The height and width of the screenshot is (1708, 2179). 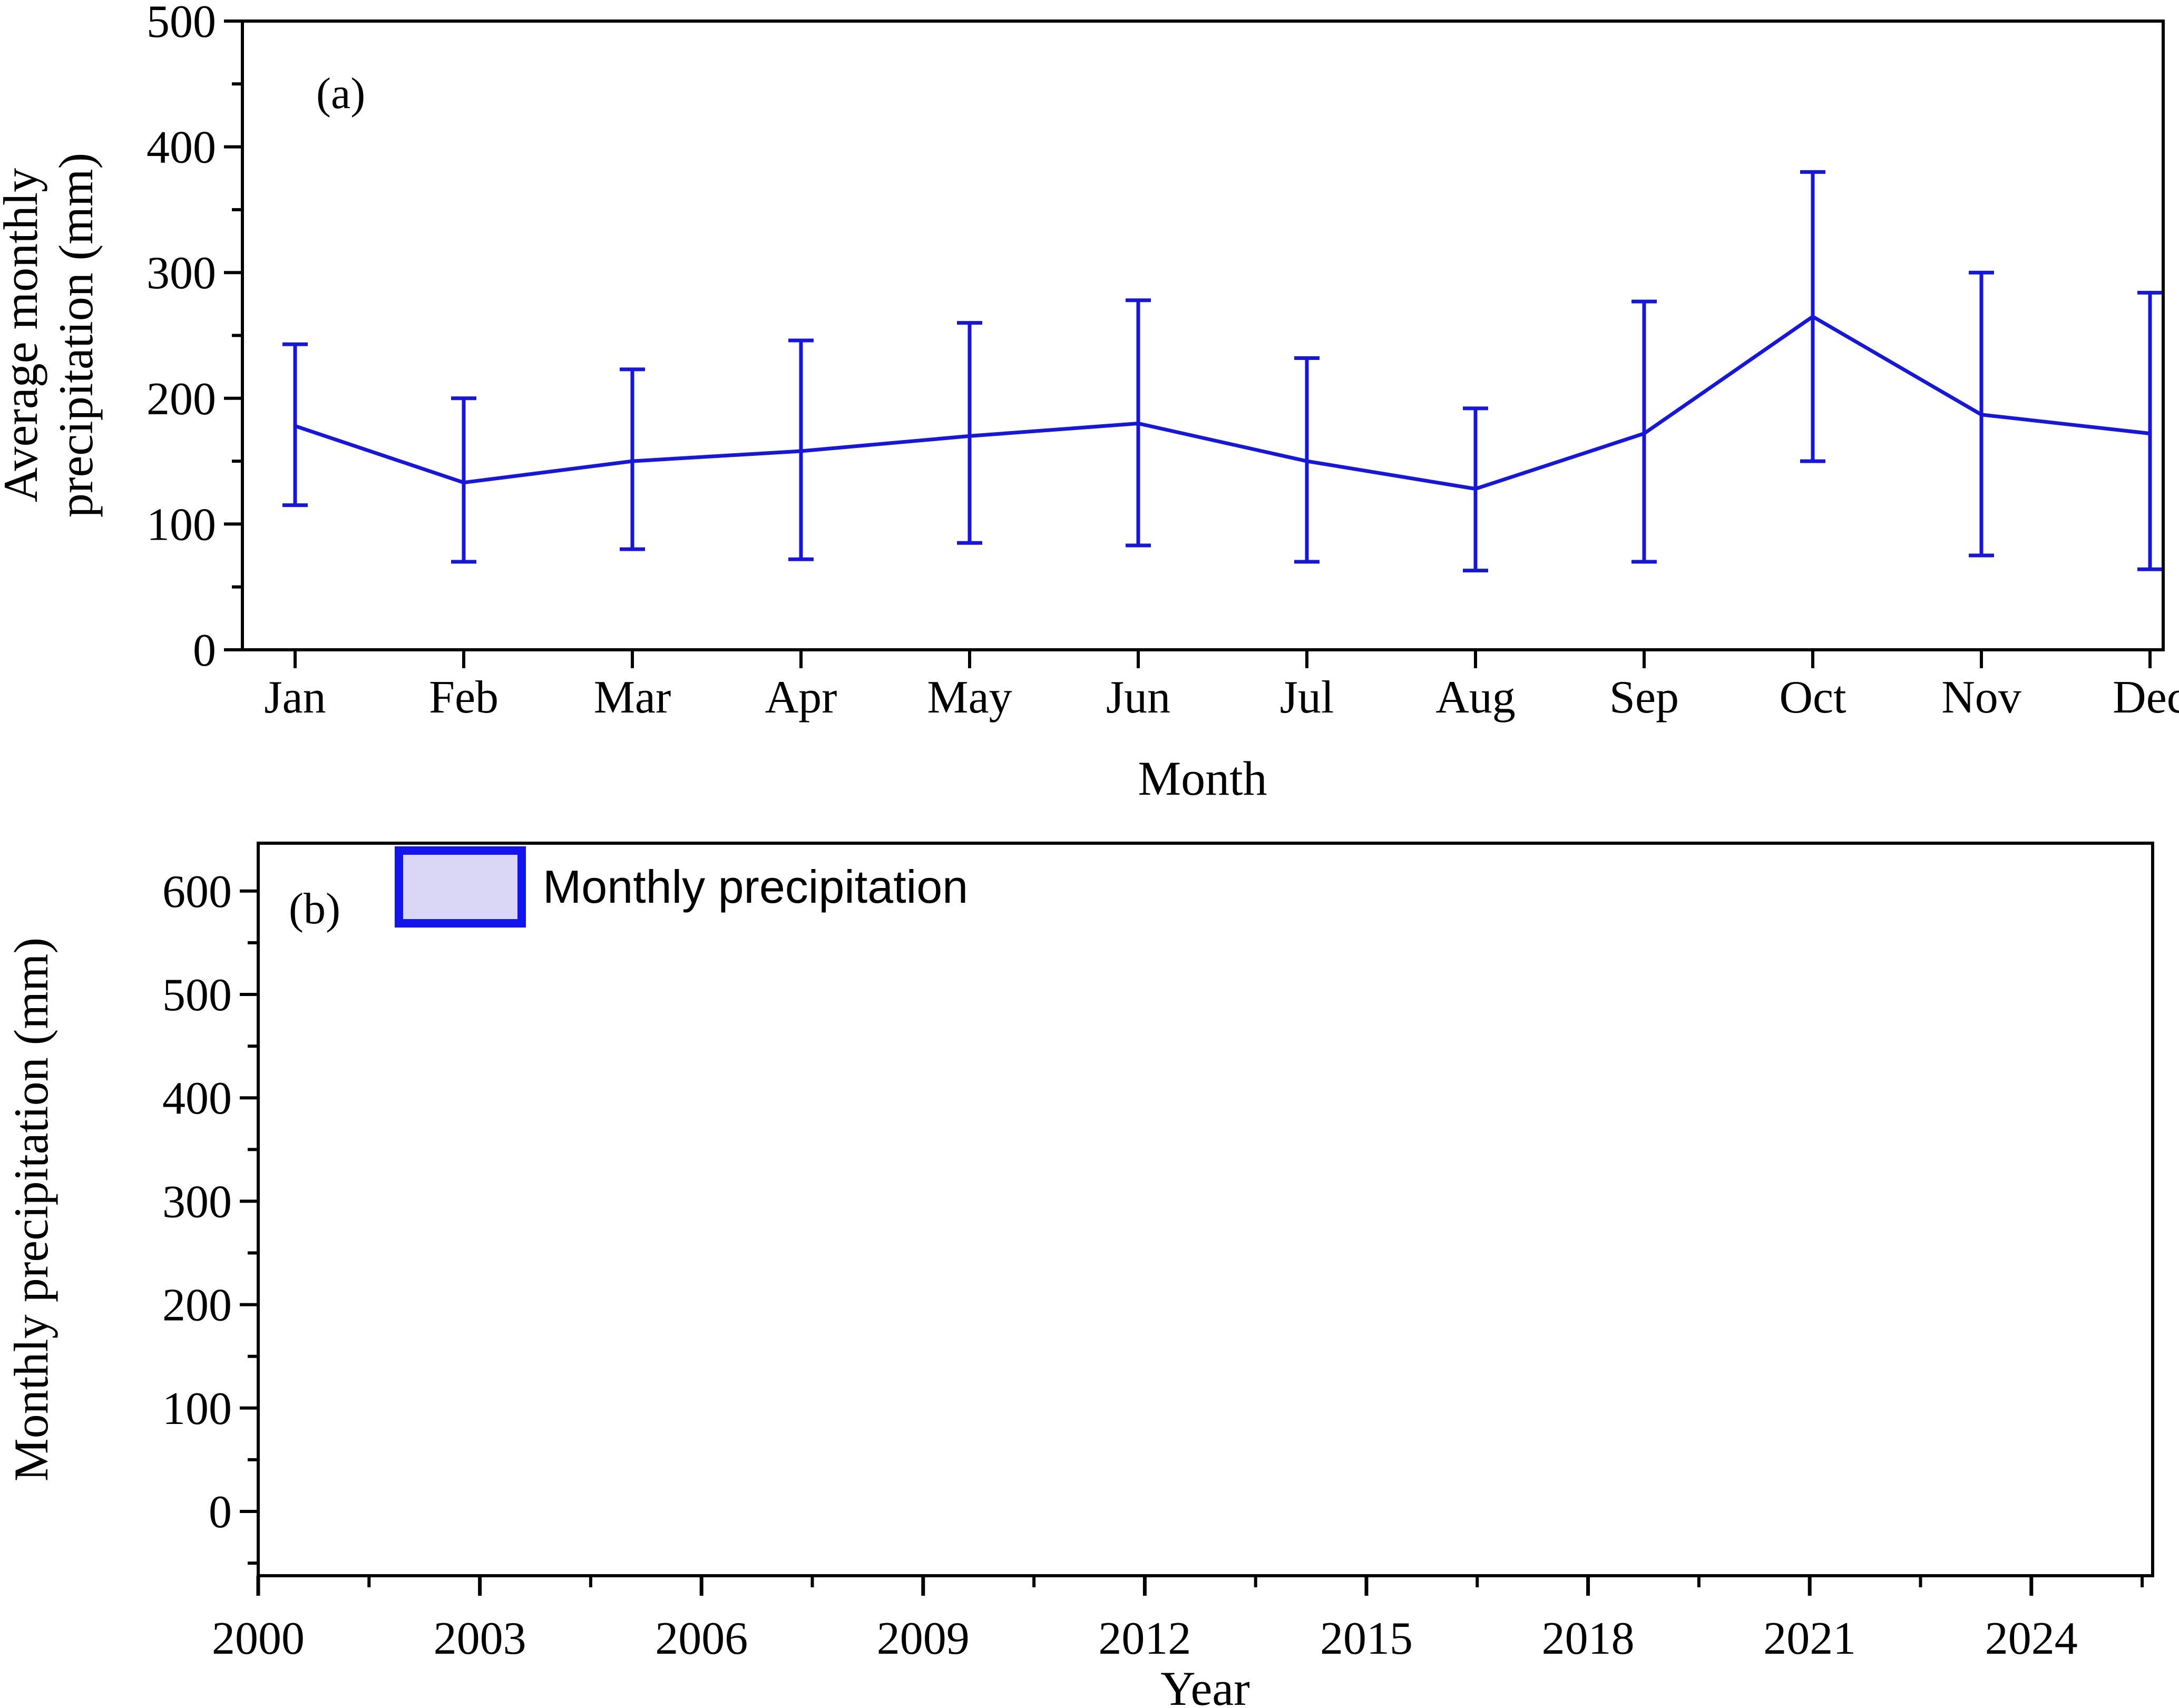 I want to click on tick-label: Sep, so click(x=1644, y=697).